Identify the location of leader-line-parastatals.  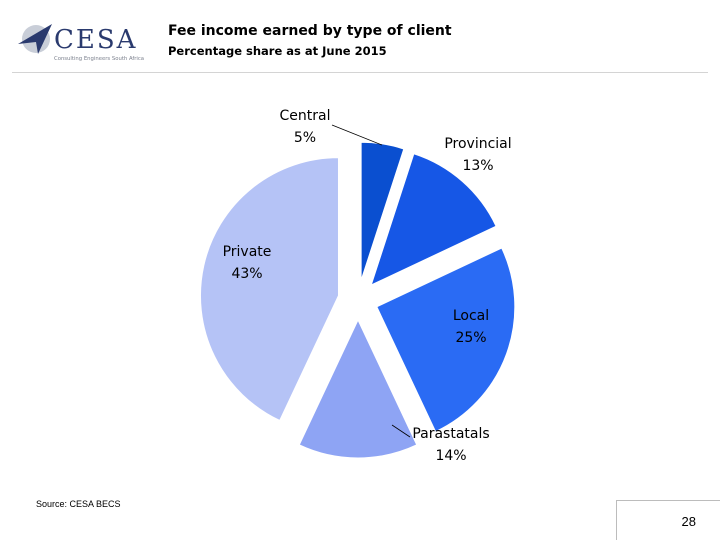
(401, 431).